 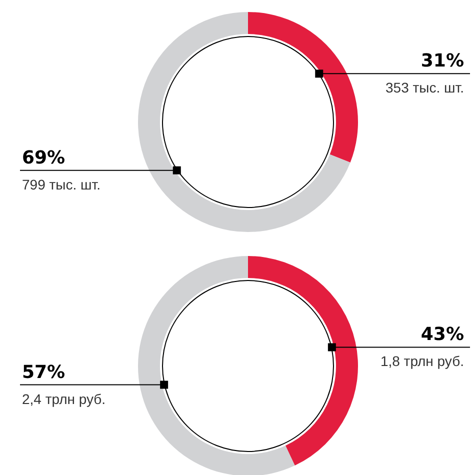 What do you see at coordinates (442, 335) in the screenshot?
I see `data-label: 43%` at bounding box center [442, 335].